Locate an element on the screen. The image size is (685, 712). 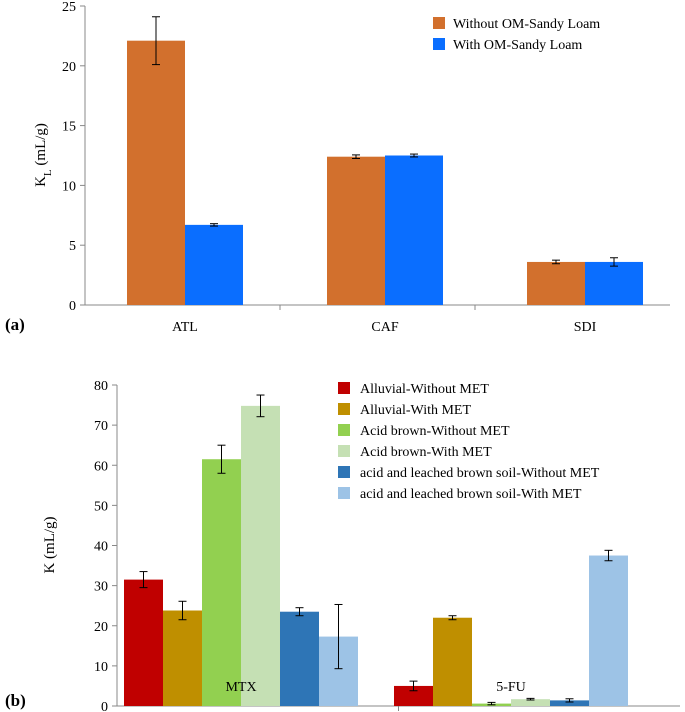
y-axis-title: K (mL/g) is located at coordinates (50, 544).